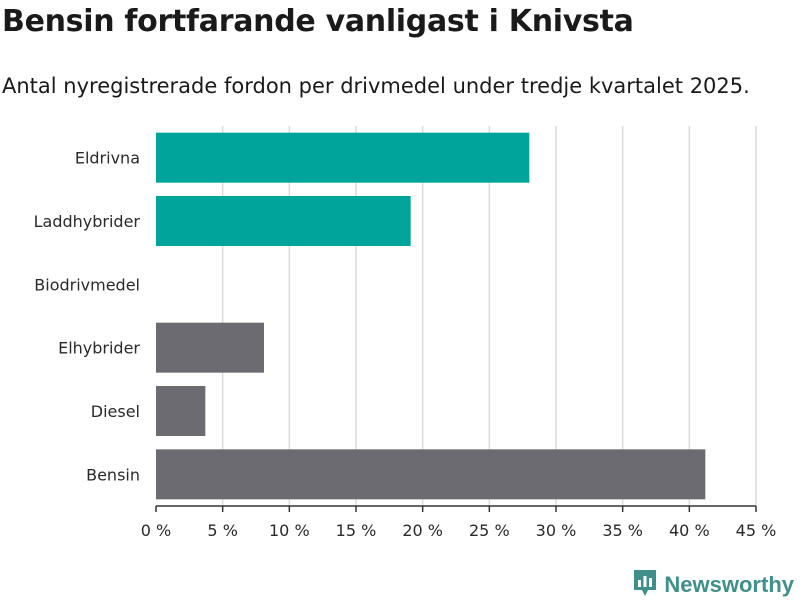 The image size is (800, 602). Describe the element at coordinates (87, 221) in the screenshot. I see `category-label: Laddhybrider` at that location.